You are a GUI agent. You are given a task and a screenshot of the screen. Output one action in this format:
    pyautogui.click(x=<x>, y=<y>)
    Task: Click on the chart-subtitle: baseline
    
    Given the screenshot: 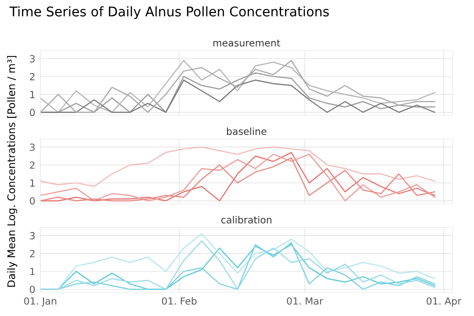 What is the action you would take?
    pyautogui.click(x=246, y=131)
    